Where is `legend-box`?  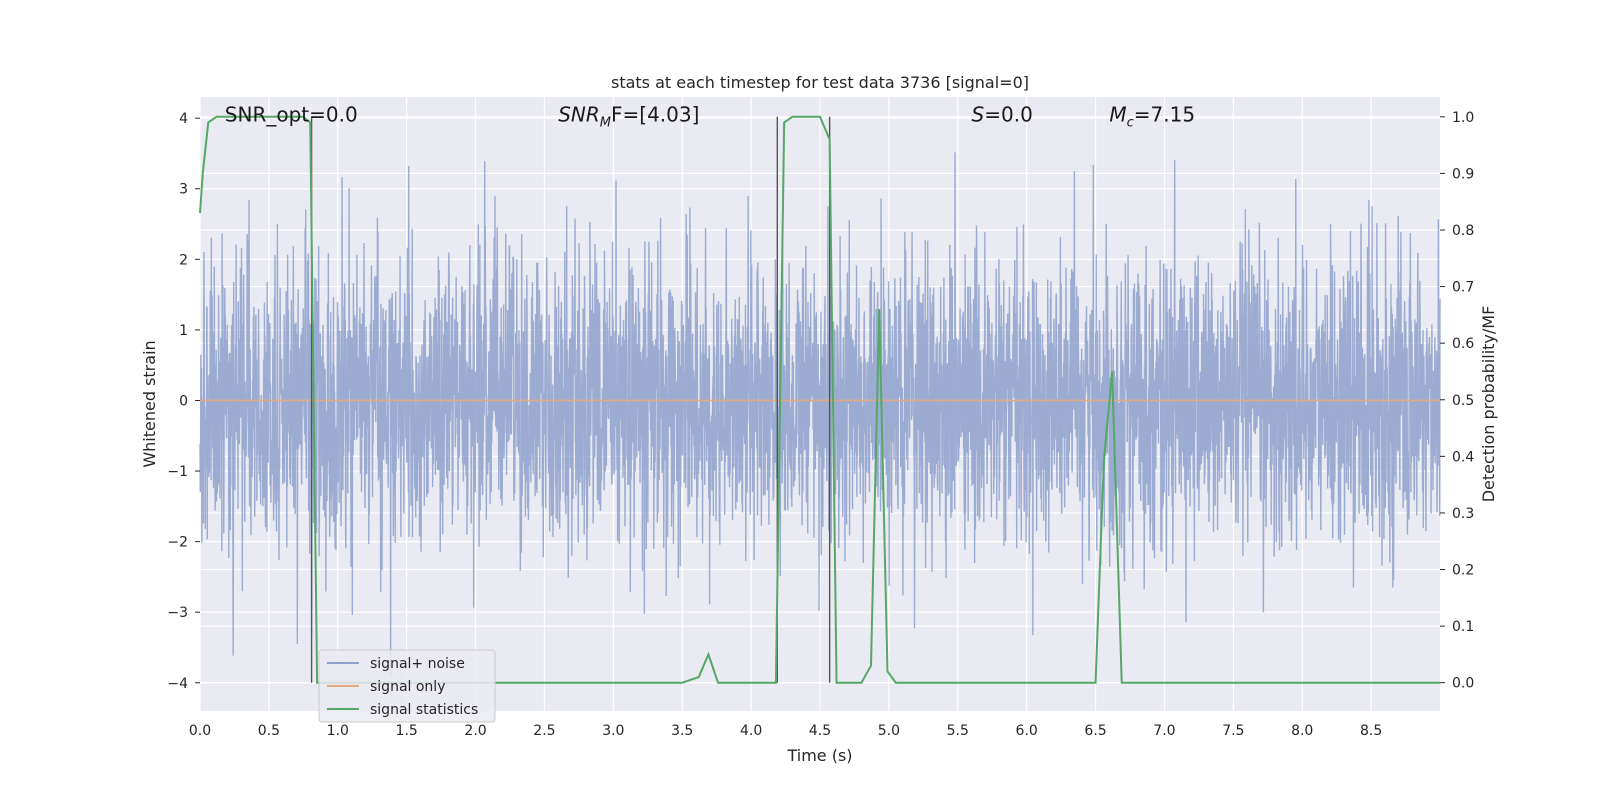
legend-box is located at coordinates (407, 686).